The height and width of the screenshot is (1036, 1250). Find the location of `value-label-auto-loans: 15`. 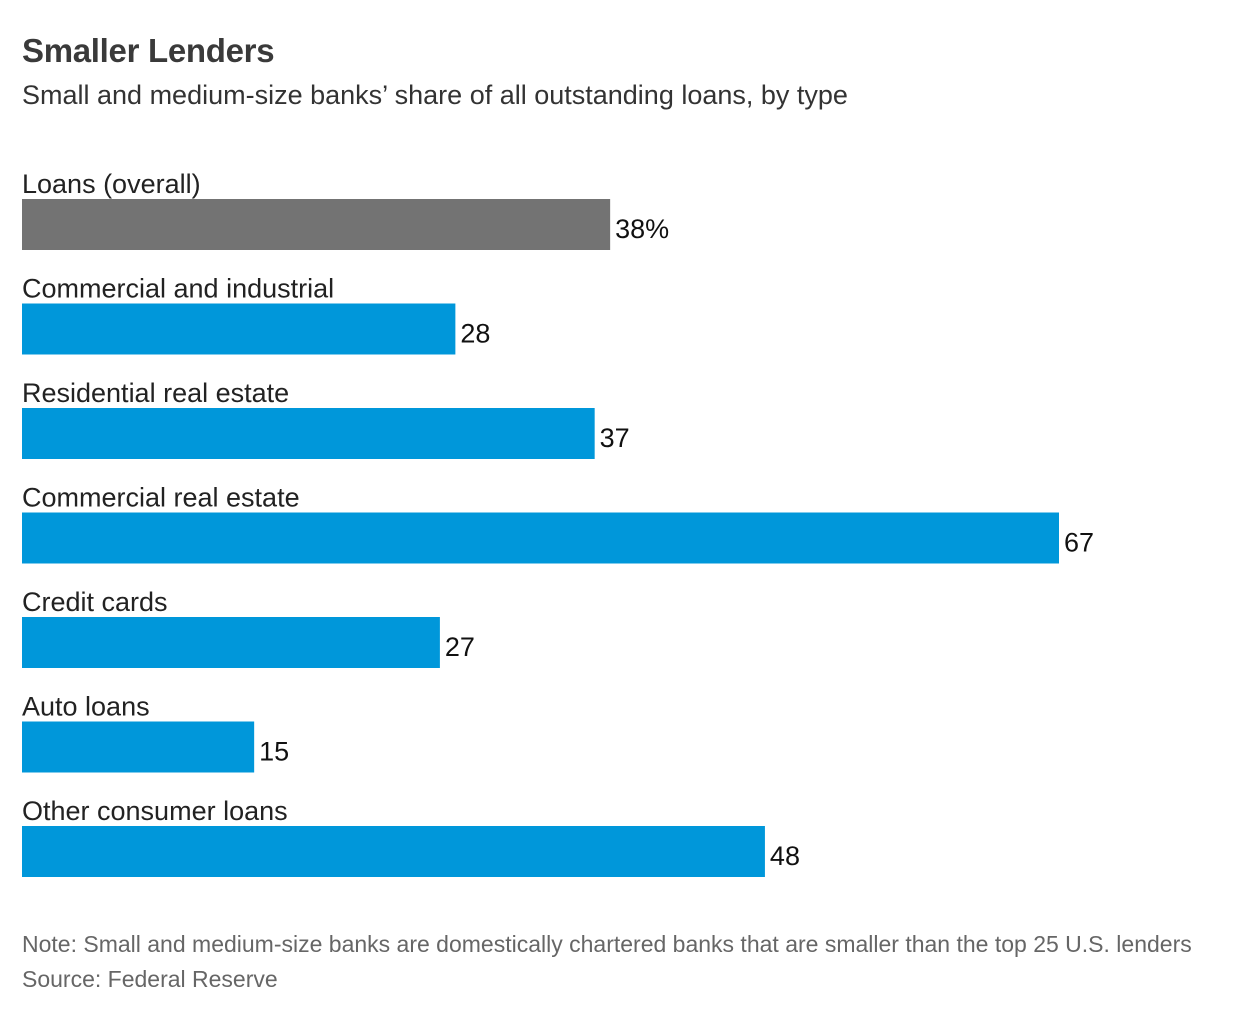

value-label-auto-loans: 15 is located at coordinates (274, 752).